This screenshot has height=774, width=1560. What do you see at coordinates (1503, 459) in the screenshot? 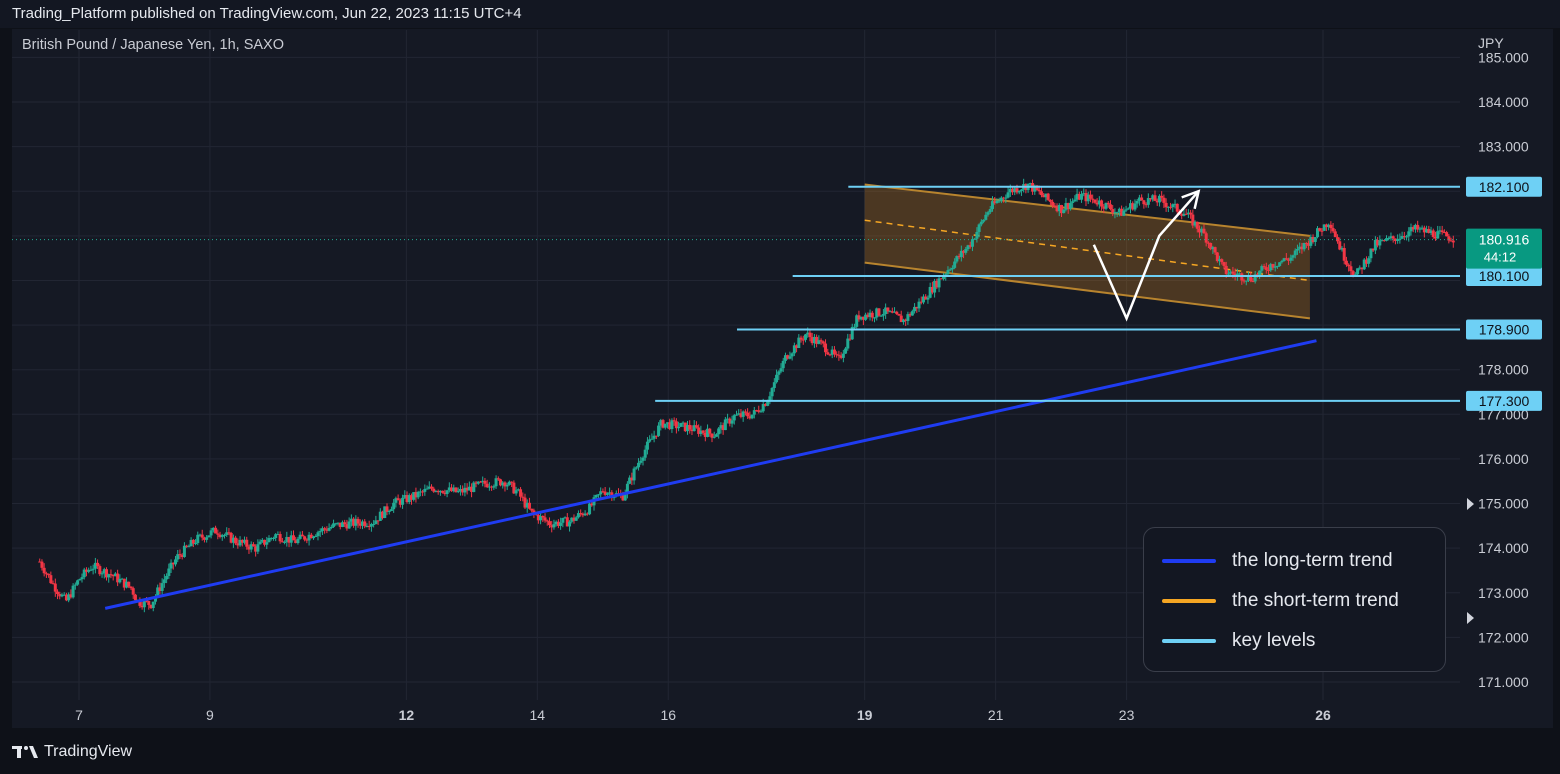
I see `price-tick-label: 176.000` at bounding box center [1503, 459].